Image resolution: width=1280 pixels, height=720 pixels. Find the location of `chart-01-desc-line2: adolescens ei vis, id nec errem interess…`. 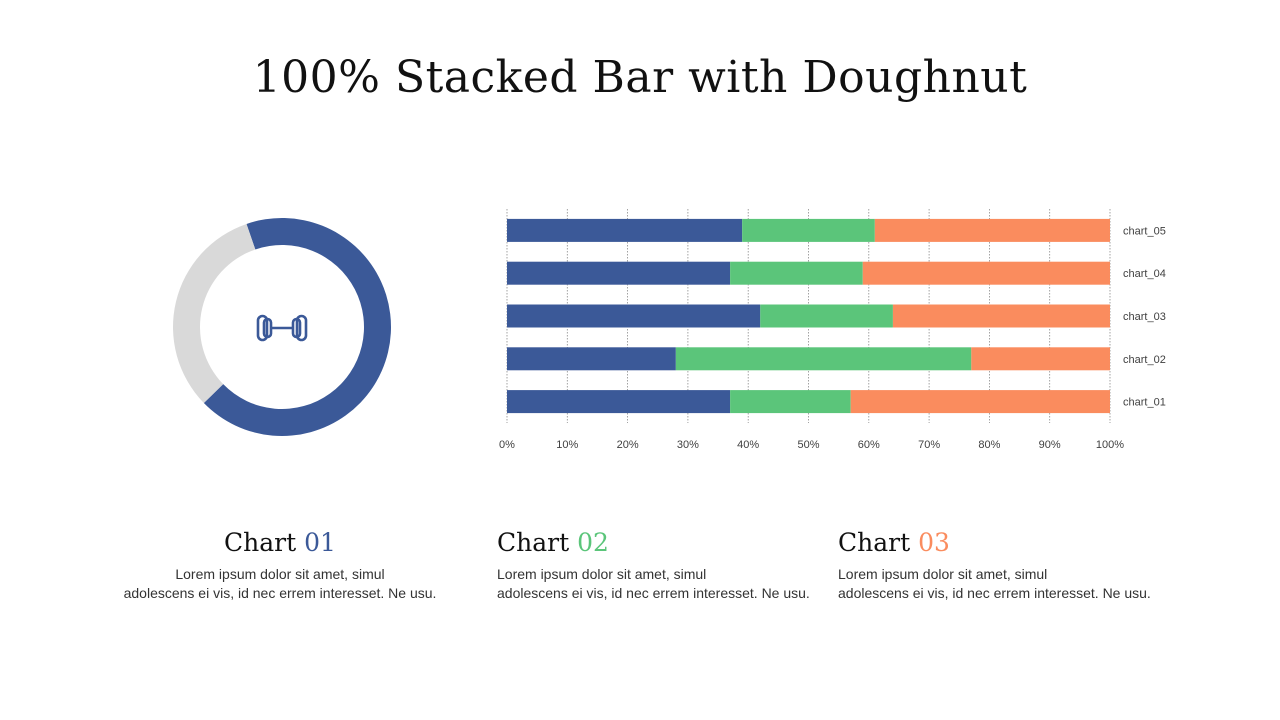

chart-01-desc-line2: adolescens ei vis, id nec errem interess… is located at coordinates (280, 593).